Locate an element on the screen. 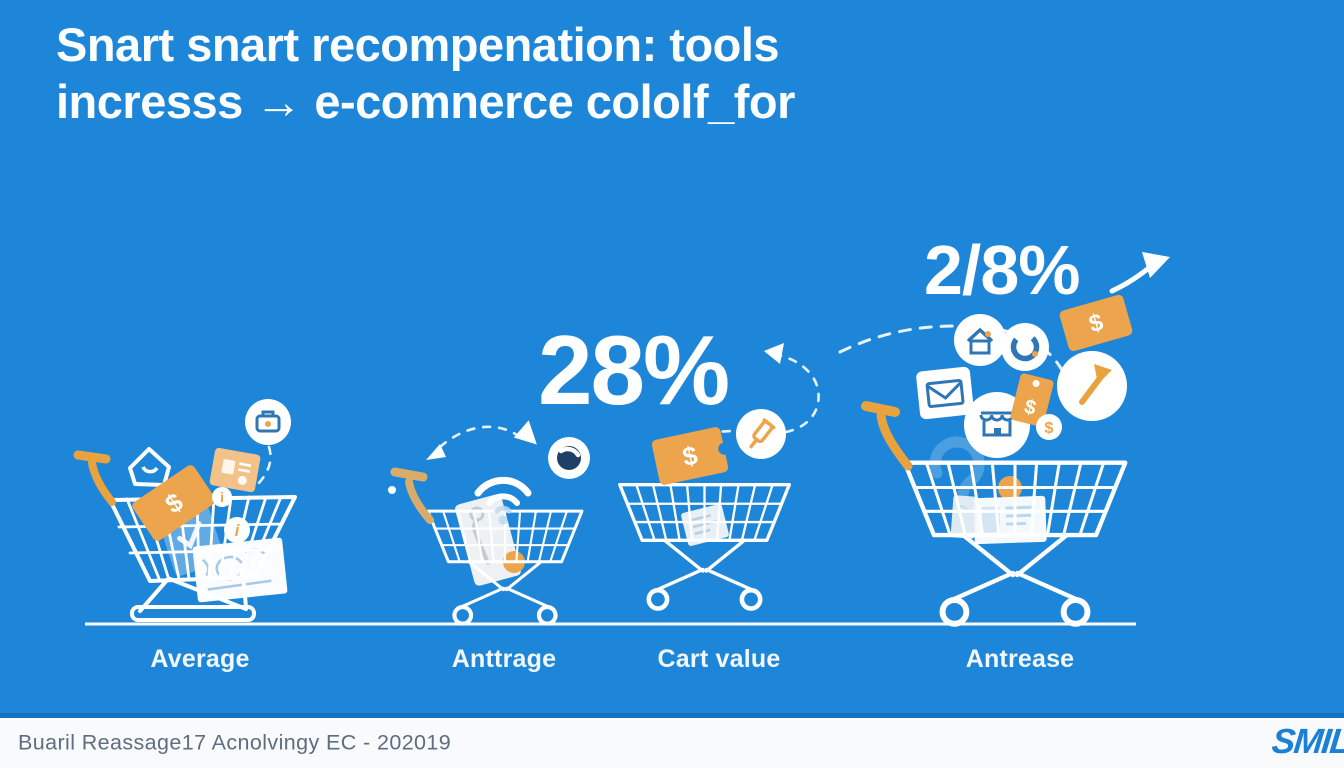 The image size is (1344, 768). stat-top-right-percent: 2/8% is located at coordinates (1002, 270).